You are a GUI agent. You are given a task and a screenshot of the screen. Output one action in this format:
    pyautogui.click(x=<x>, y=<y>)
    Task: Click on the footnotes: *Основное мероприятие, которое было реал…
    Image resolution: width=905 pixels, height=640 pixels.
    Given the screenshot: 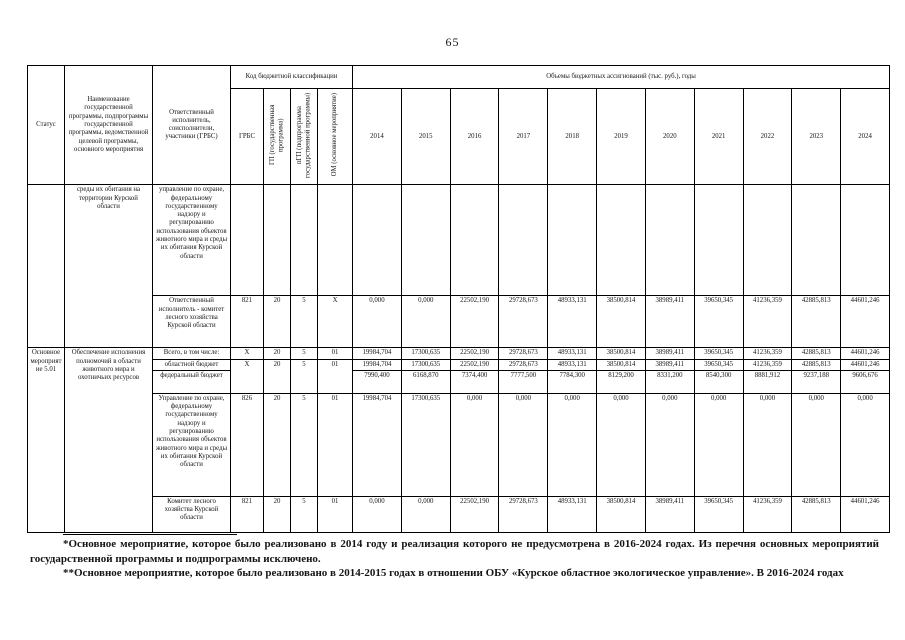 What is the action you would take?
    pyautogui.click(x=454, y=559)
    